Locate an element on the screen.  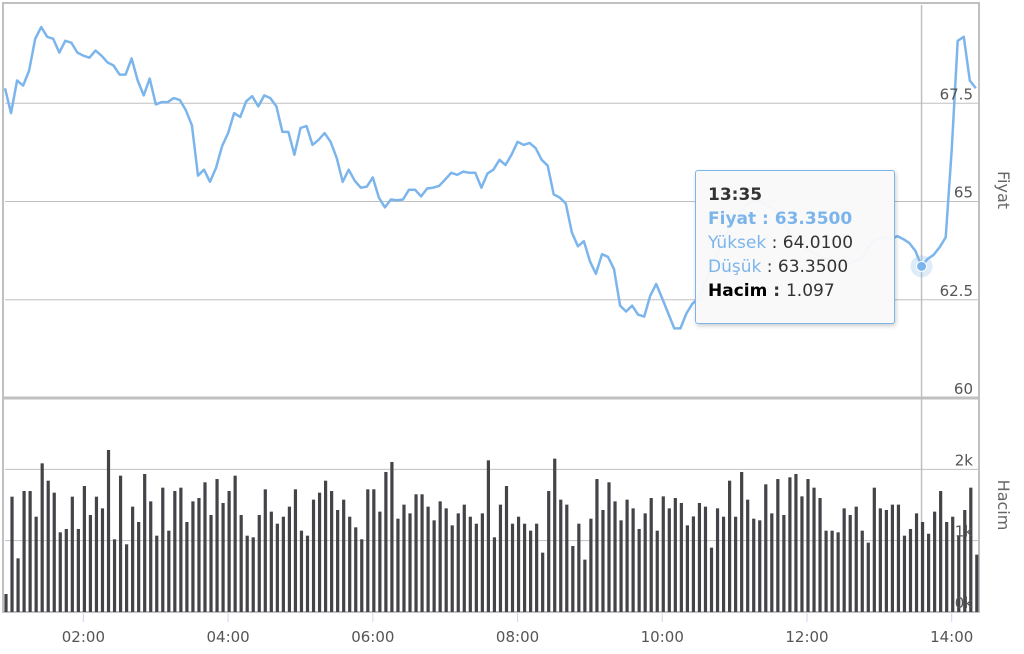
tooltip-row-price: Fiyat : 63.3500 is located at coordinates (780, 219).